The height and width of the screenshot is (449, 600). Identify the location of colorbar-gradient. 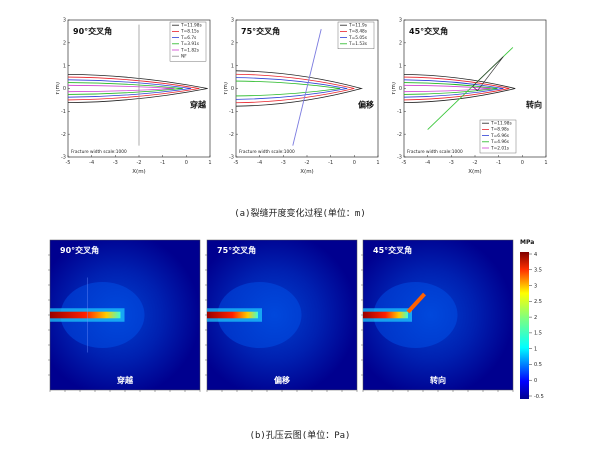
(524, 325).